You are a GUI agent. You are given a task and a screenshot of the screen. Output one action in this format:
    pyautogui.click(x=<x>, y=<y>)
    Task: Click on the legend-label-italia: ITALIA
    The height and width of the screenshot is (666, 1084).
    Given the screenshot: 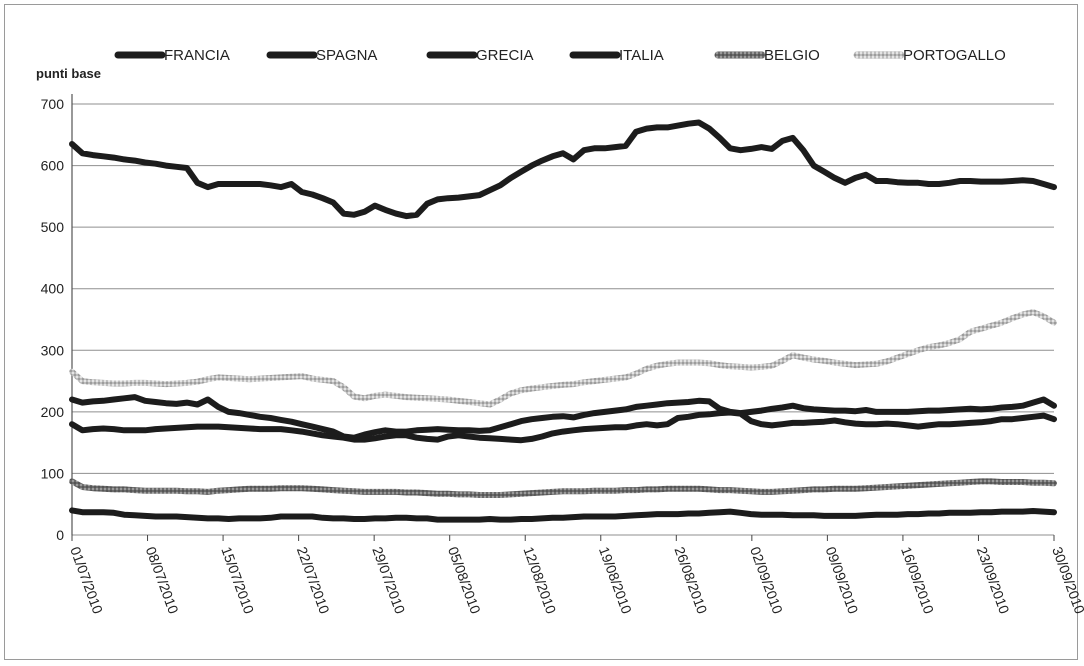 What is the action you would take?
    pyautogui.click(x=641, y=55)
    